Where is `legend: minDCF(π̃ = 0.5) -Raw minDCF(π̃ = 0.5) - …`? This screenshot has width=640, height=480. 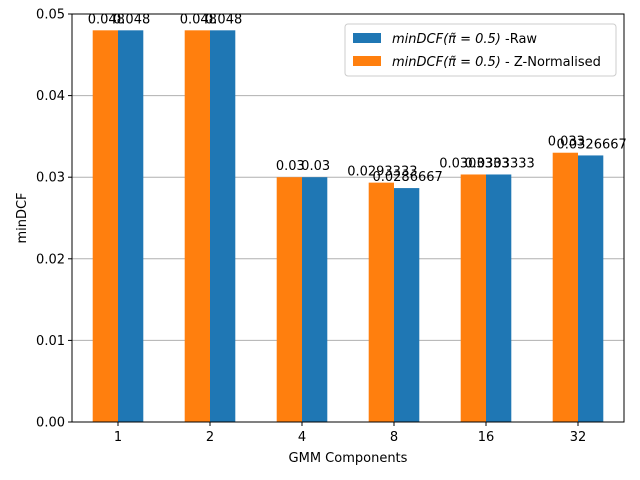
legend: minDCF(π̃ = 0.5) -Raw minDCF(π̃ = 0.5) - … is located at coordinates (480, 50).